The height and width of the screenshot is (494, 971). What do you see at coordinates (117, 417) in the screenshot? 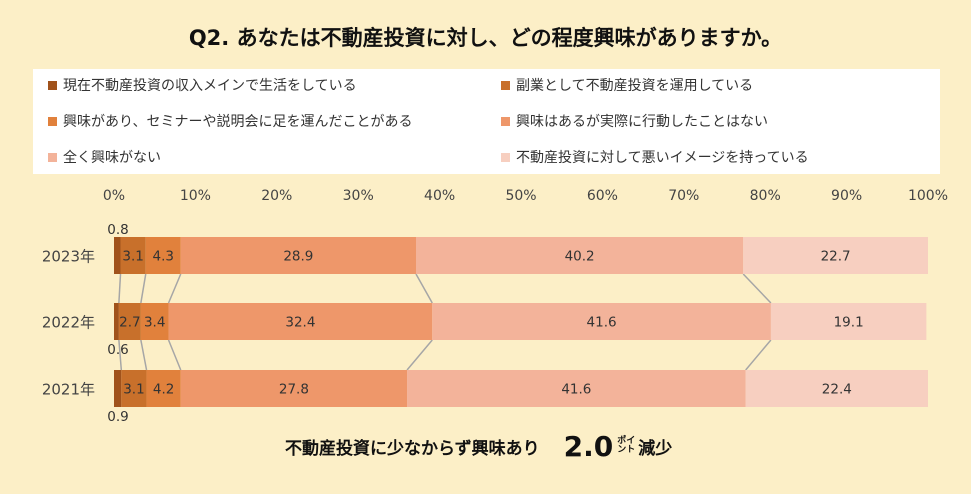
I see `data-label: 0.9` at bounding box center [117, 417].